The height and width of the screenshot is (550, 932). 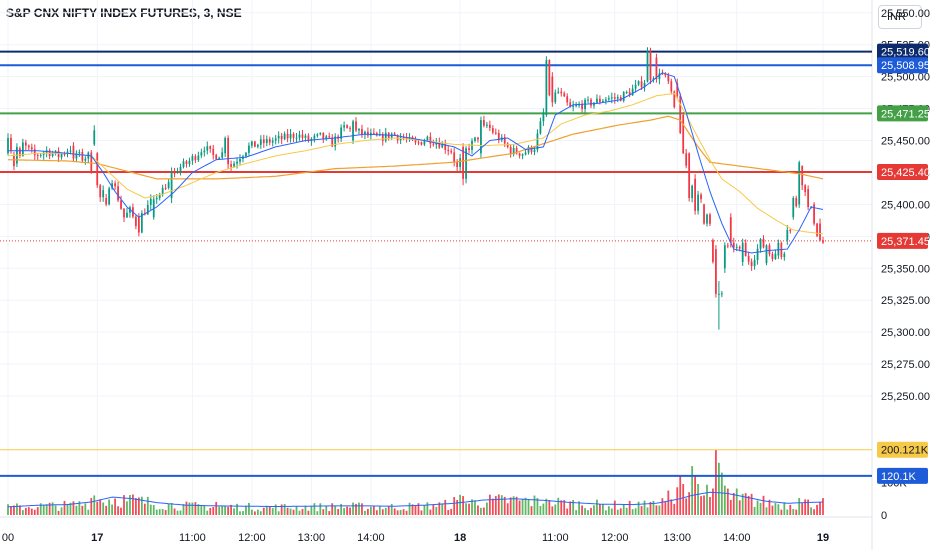 What do you see at coordinates (905, 242) in the screenshot?
I see `price-level-label: 25,371.45` at bounding box center [905, 242].